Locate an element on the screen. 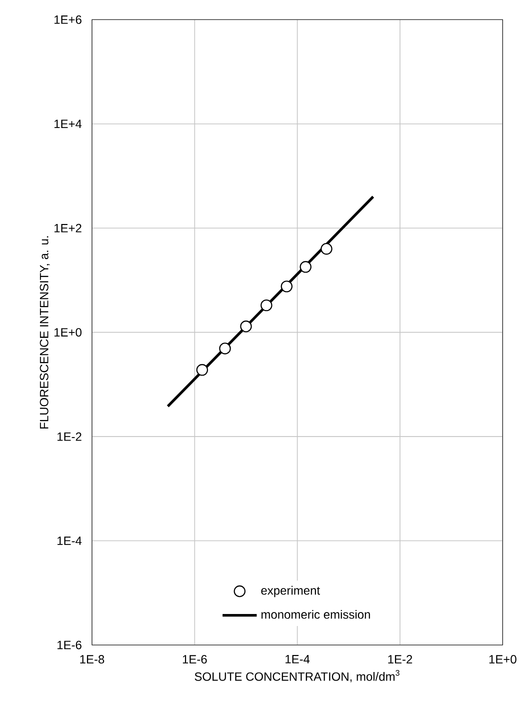 The width and height of the screenshot is (525, 707). y-axis-title: FLUORESCENCE INTENSITY, a. u. is located at coordinates (45, 332).